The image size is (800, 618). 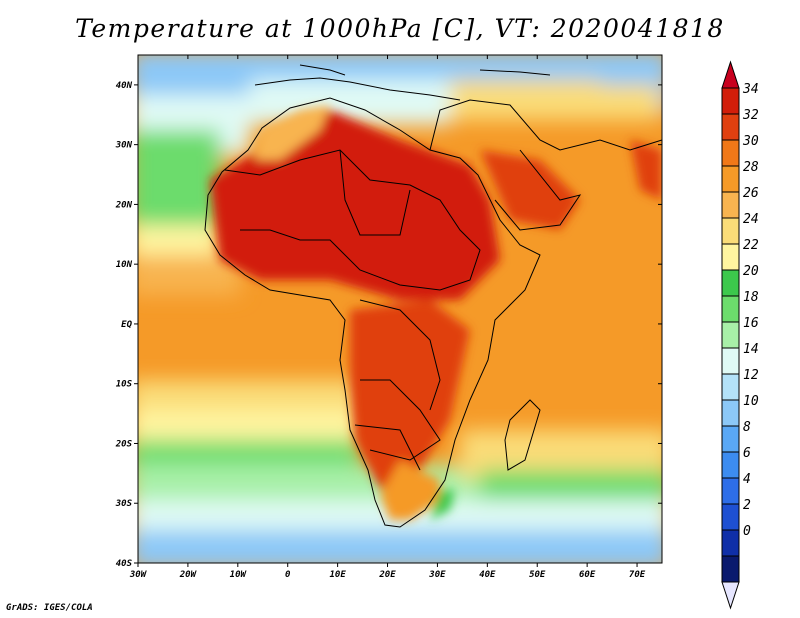 I want to click on lat-tick-label: 10N, so click(x=124, y=265).